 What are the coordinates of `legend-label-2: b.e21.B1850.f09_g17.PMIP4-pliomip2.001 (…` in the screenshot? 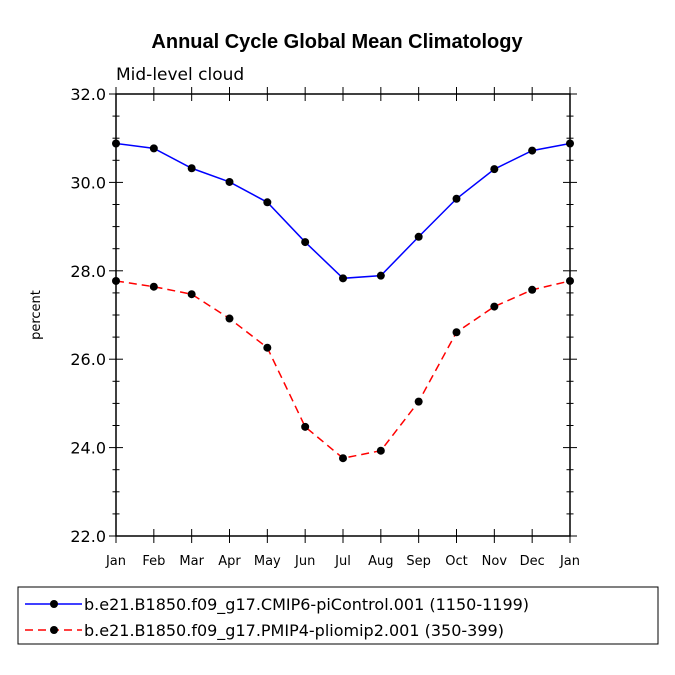 It's located at (294, 631).